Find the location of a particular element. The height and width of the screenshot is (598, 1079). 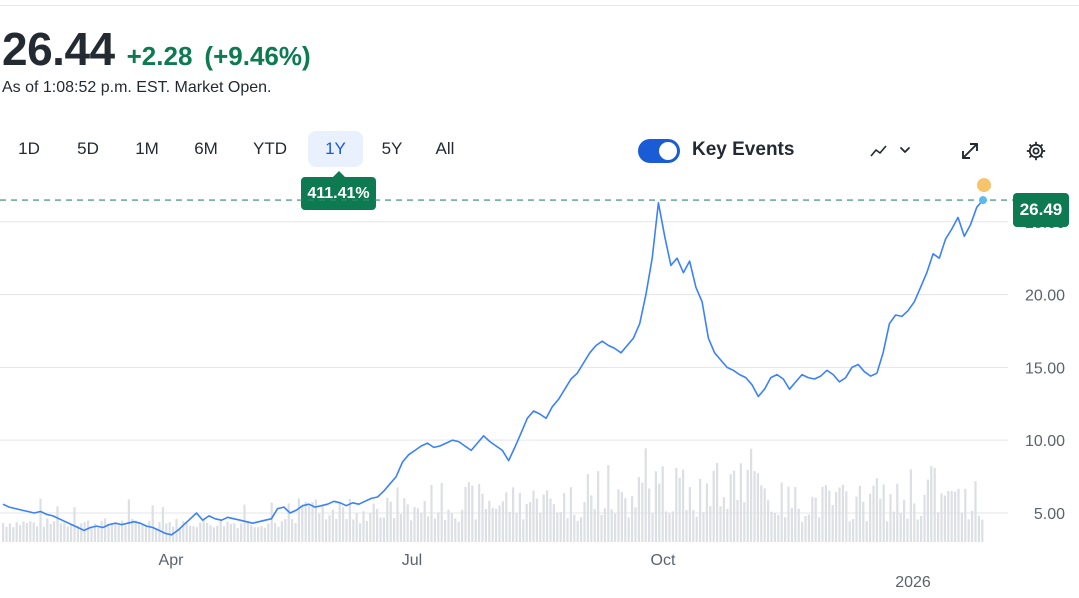

range-1m: 1M is located at coordinates (147, 148).